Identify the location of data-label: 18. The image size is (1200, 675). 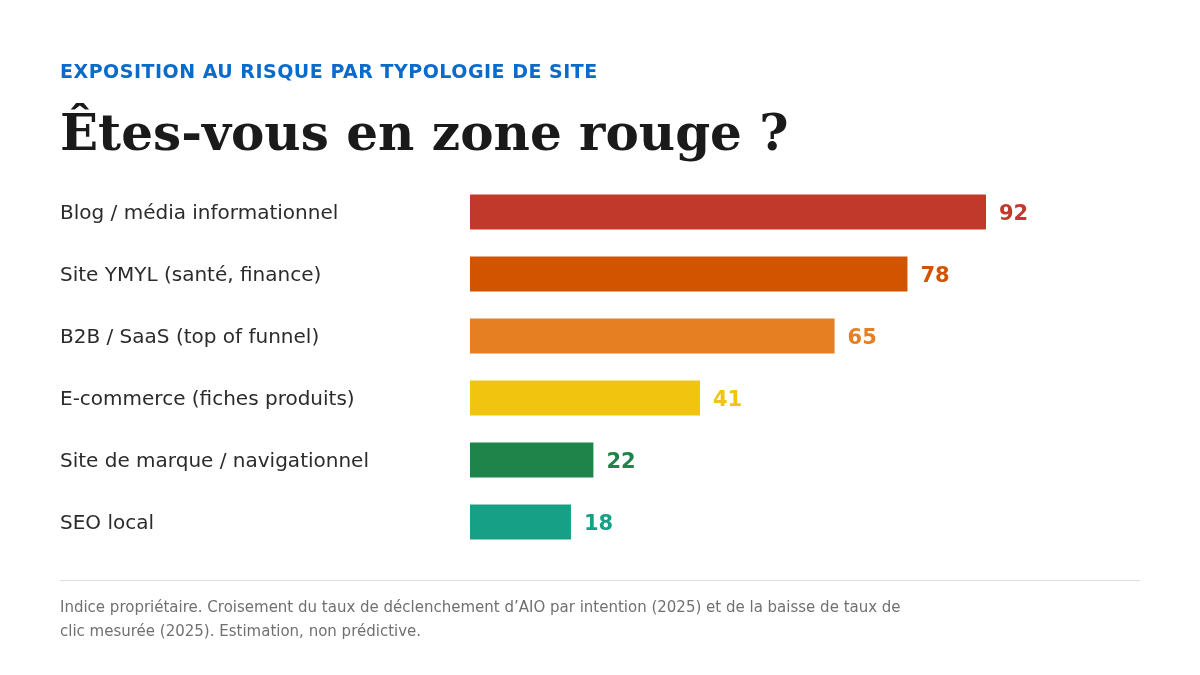
(598, 523).